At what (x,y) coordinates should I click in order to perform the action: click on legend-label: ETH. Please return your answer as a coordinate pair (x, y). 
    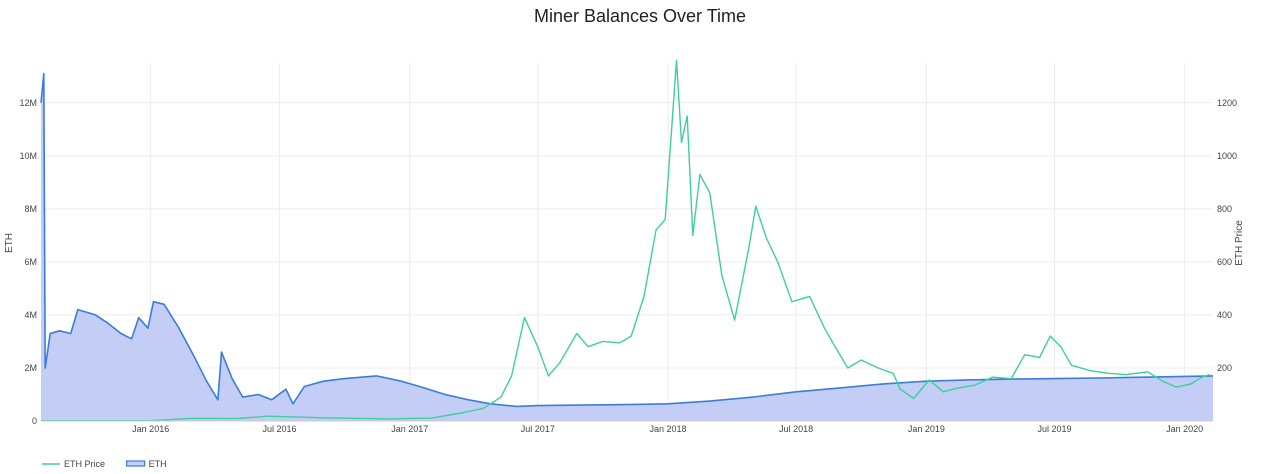
    Looking at the image, I should click on (158, 464).